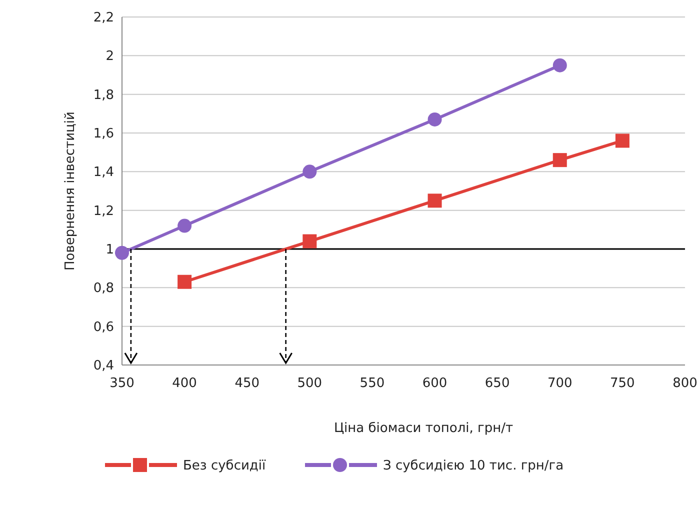 Image resolution: width=700 pixels, height=505 pixels. I want to click on x-tick-label: 550, so click(372, 383).